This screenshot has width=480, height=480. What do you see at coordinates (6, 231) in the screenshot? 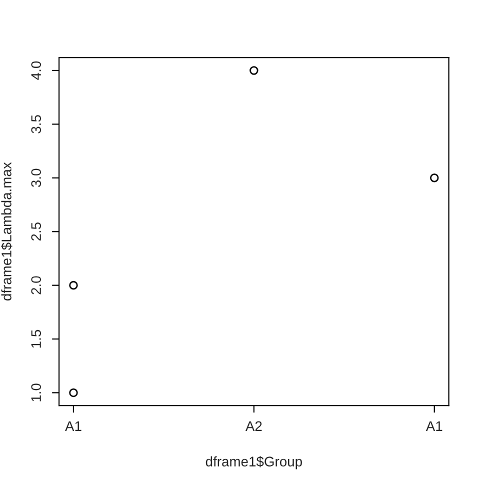
I see `y-axis-title: dframe1$Lambda.max` at bounding box center [6, 231].